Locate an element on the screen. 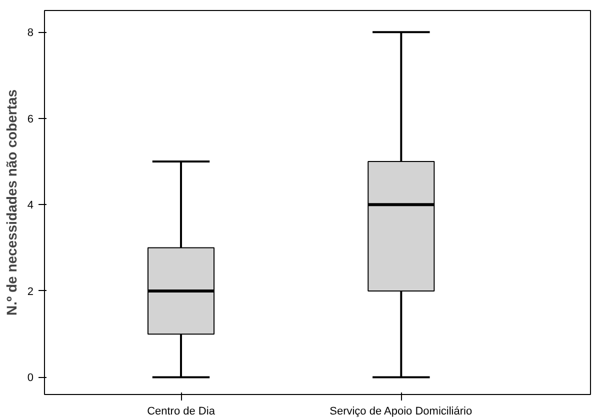  y-tick-label: 8 is located at coordinates (30, 33).